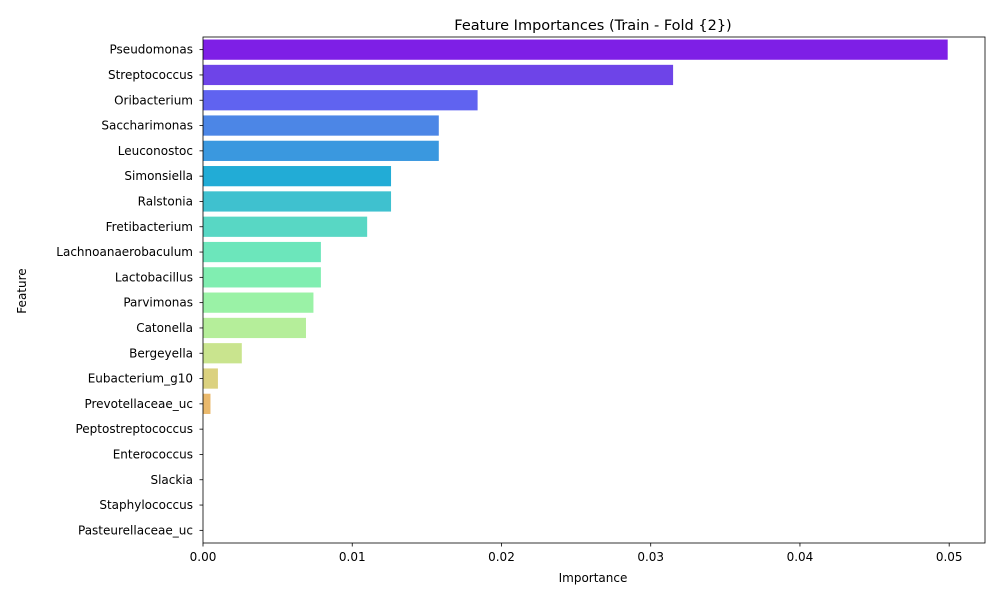 The height and width of the screenshot is (600, 1000). What do you see at coordinates (297, 201) in the screenshot?
I see `bar-ralstonia` at bounding box center [297, 201].